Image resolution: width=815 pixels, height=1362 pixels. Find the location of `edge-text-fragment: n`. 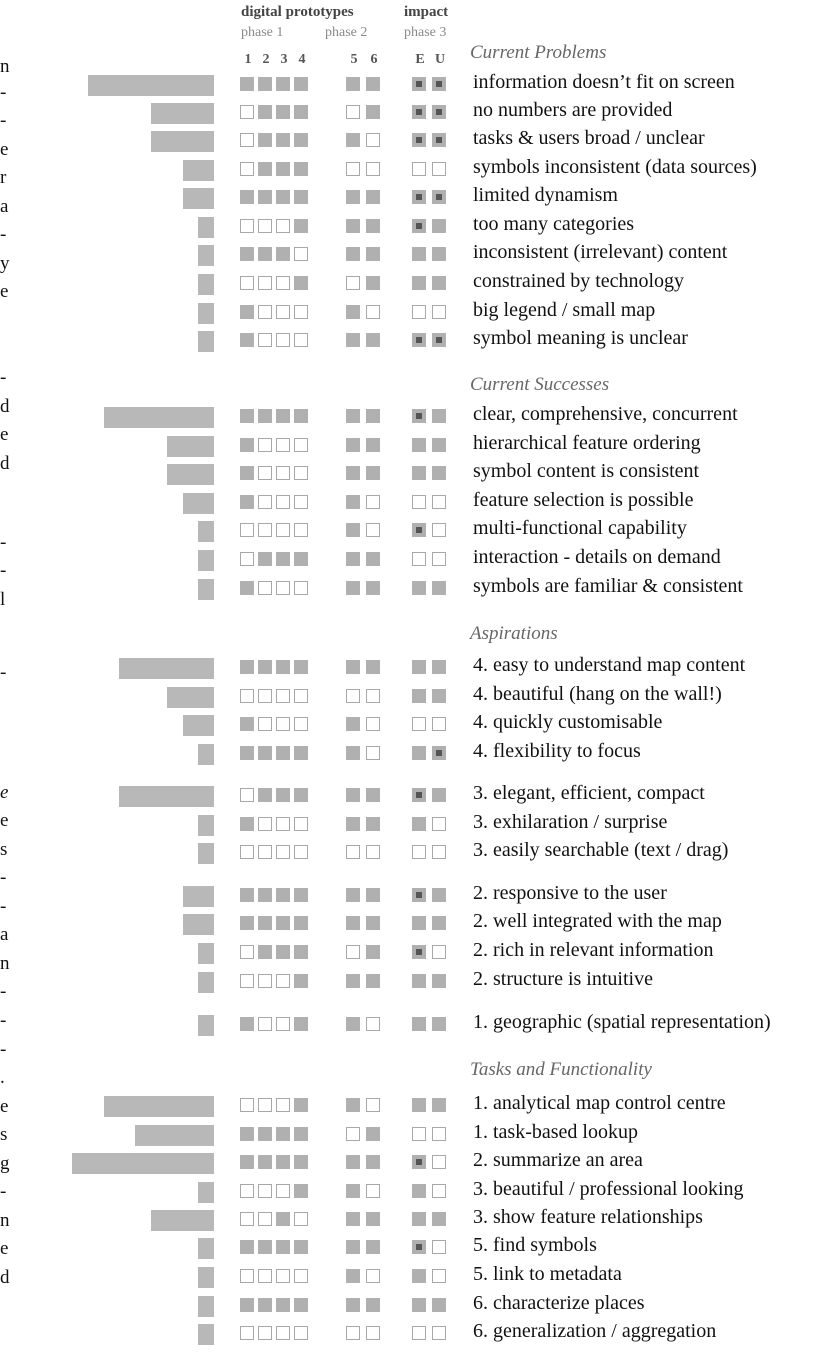

edge-text-fragment: n is located at coordinates (5, 66).